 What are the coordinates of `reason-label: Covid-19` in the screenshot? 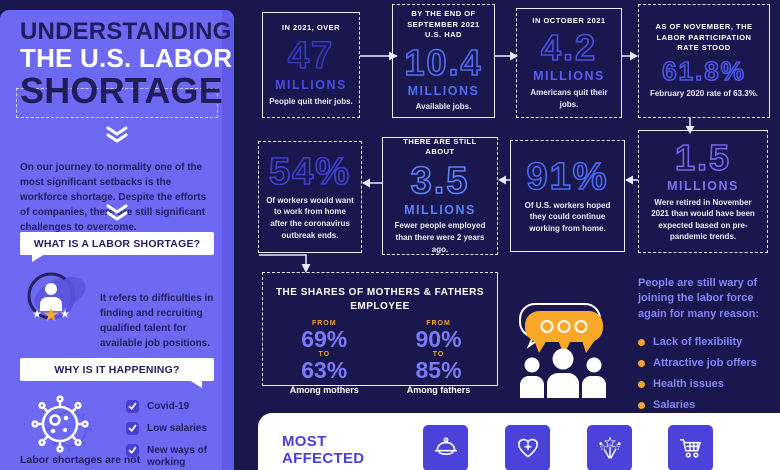 It's located at (168, 406).